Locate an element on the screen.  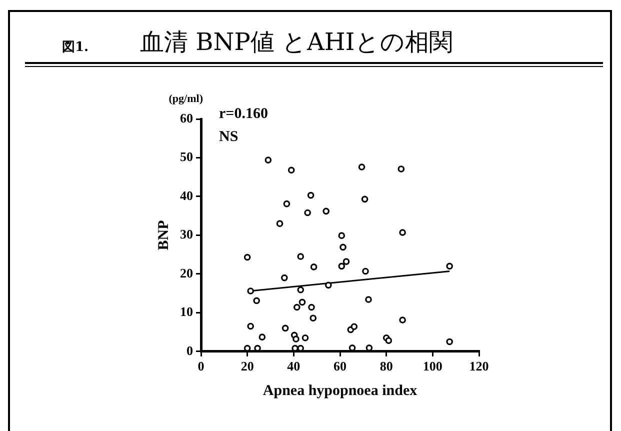
y-tick-label: 20 is located at coordinates (186, 272).